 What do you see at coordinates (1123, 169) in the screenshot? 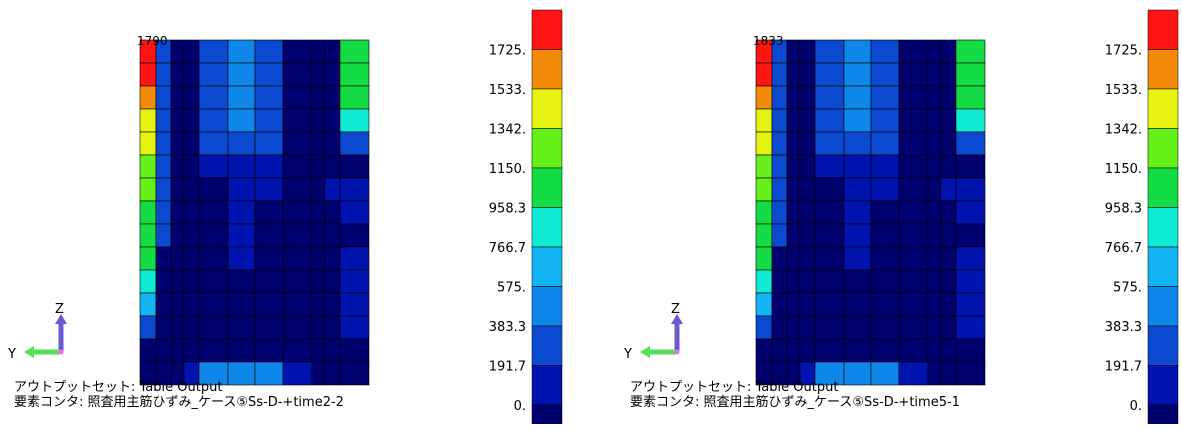
I see `legend-label: 1150.` at bounding box center [1123, 169].